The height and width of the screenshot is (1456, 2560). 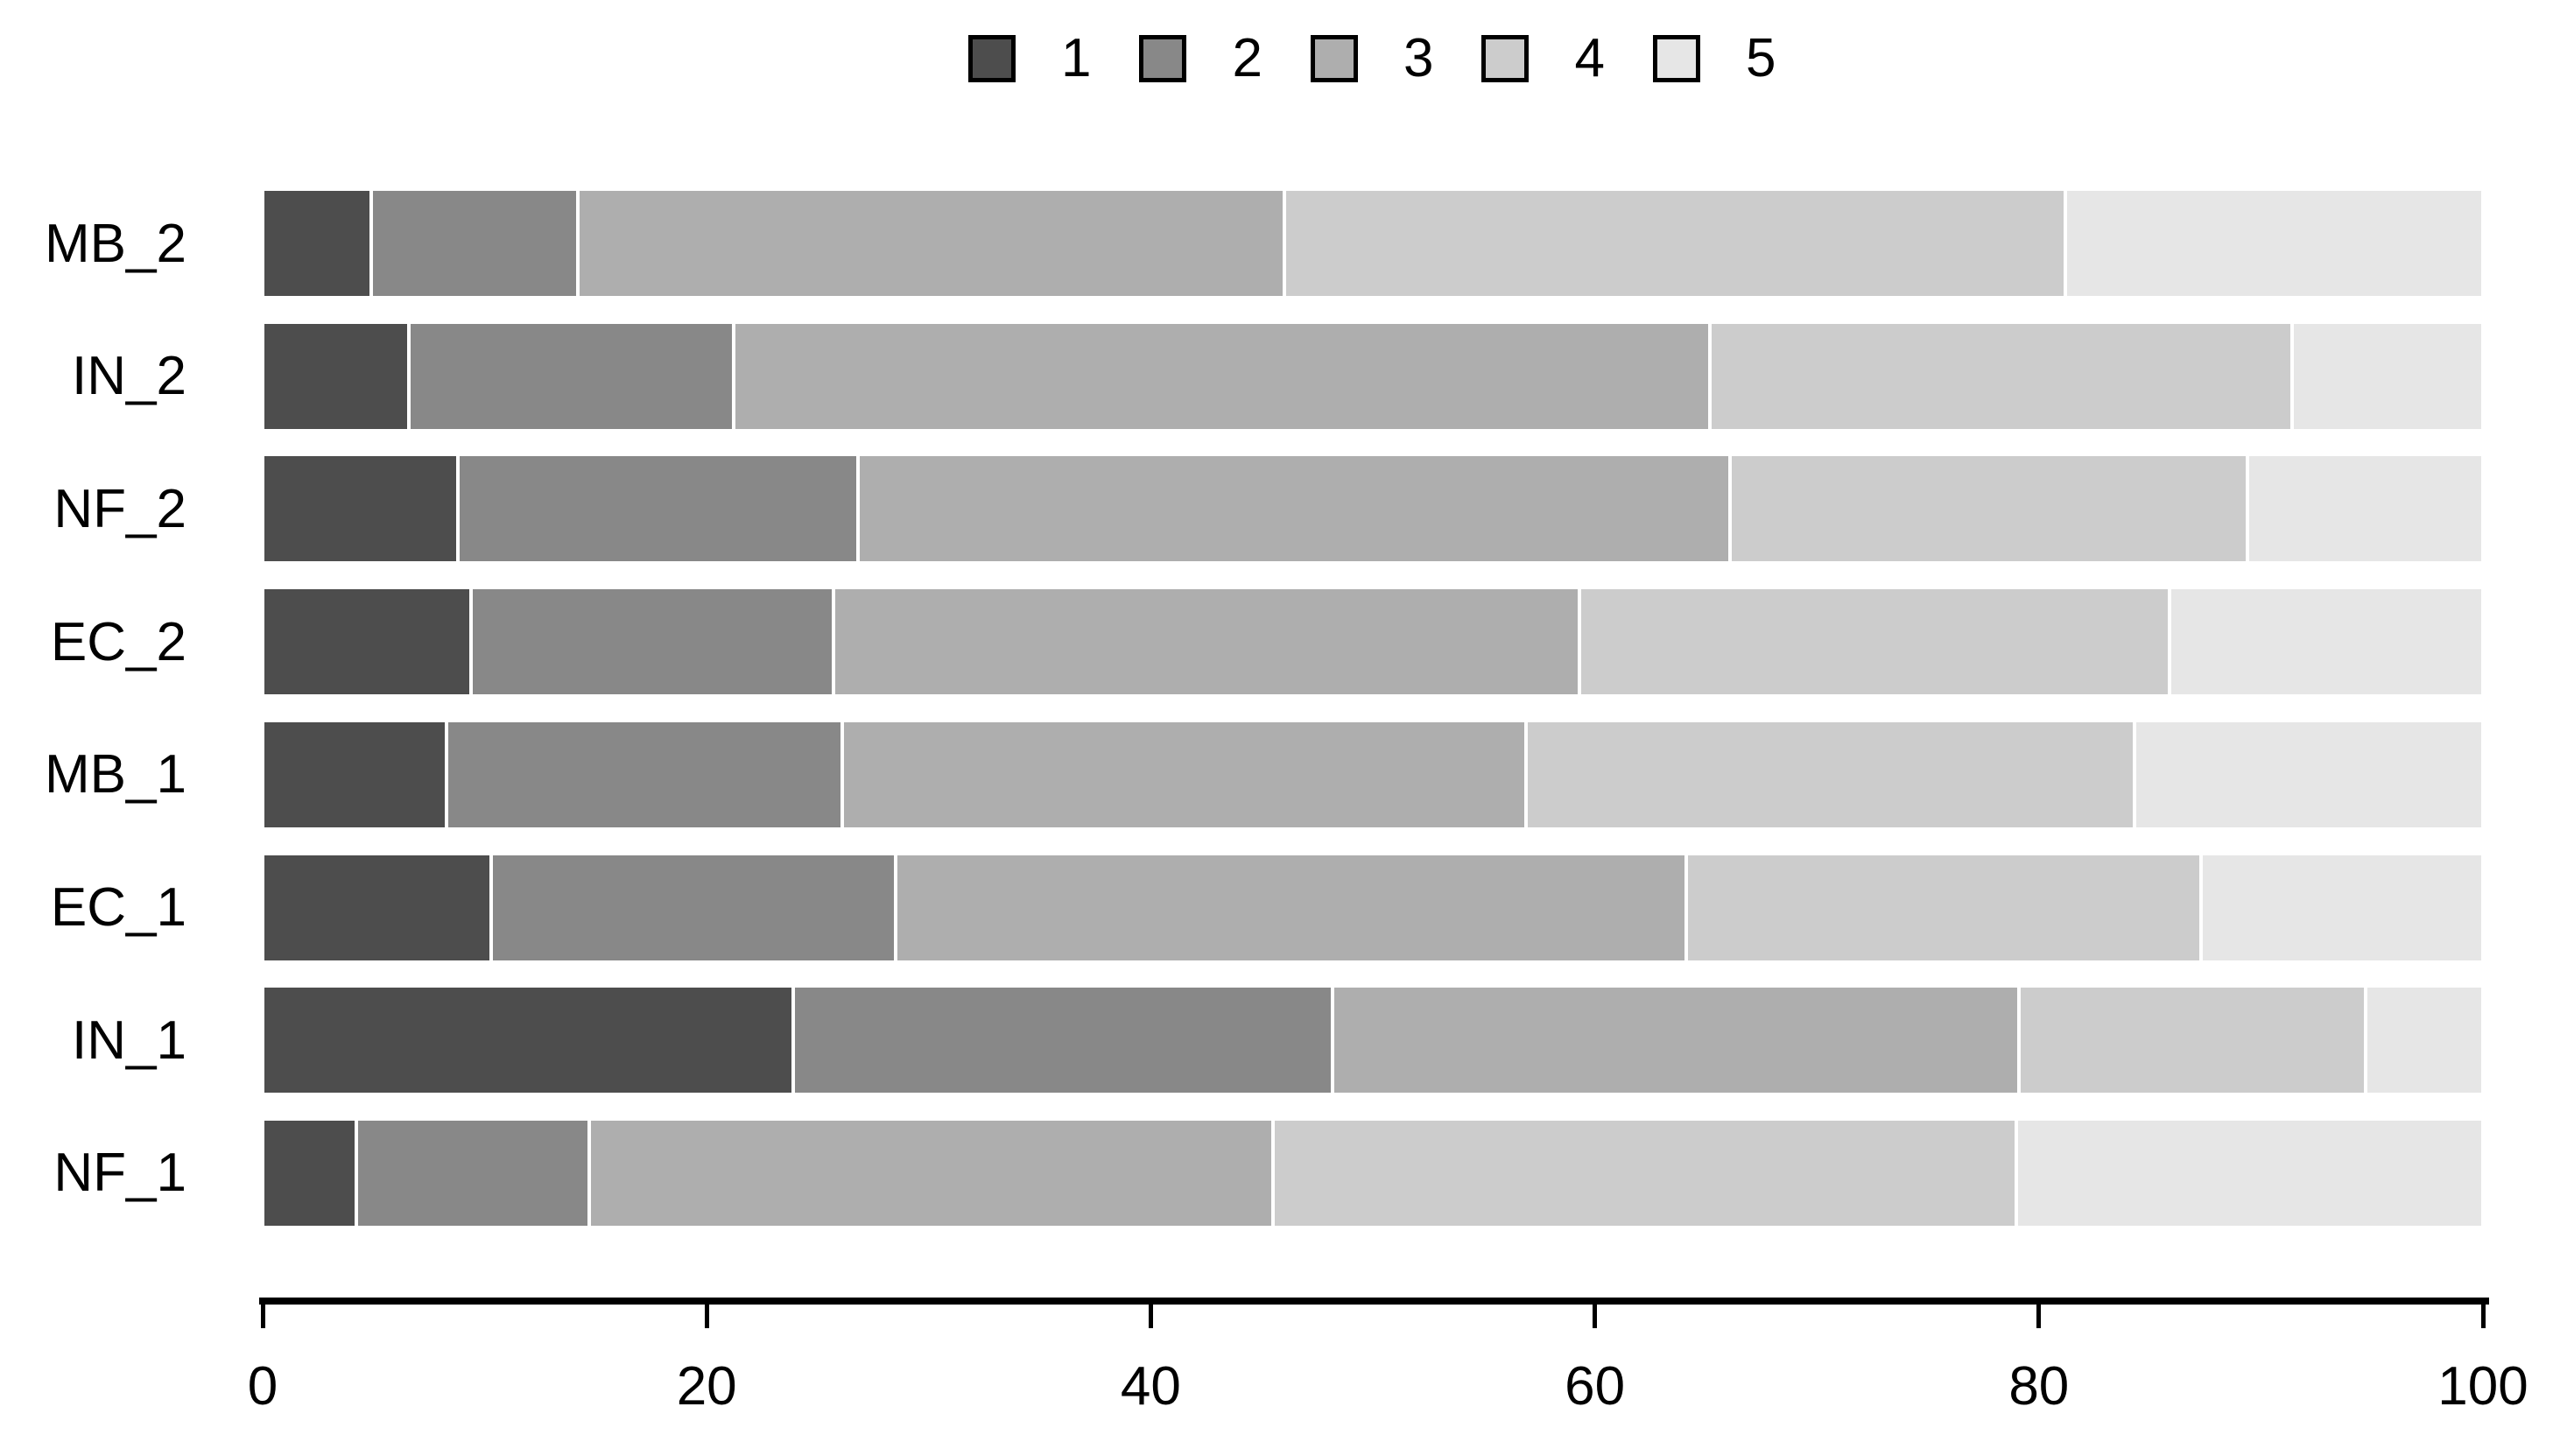 What do you see at coordinates (129, 1040) in the screenshot?
I see `y-label-IN_1: IN_1` at bounding box center [129, 1040].